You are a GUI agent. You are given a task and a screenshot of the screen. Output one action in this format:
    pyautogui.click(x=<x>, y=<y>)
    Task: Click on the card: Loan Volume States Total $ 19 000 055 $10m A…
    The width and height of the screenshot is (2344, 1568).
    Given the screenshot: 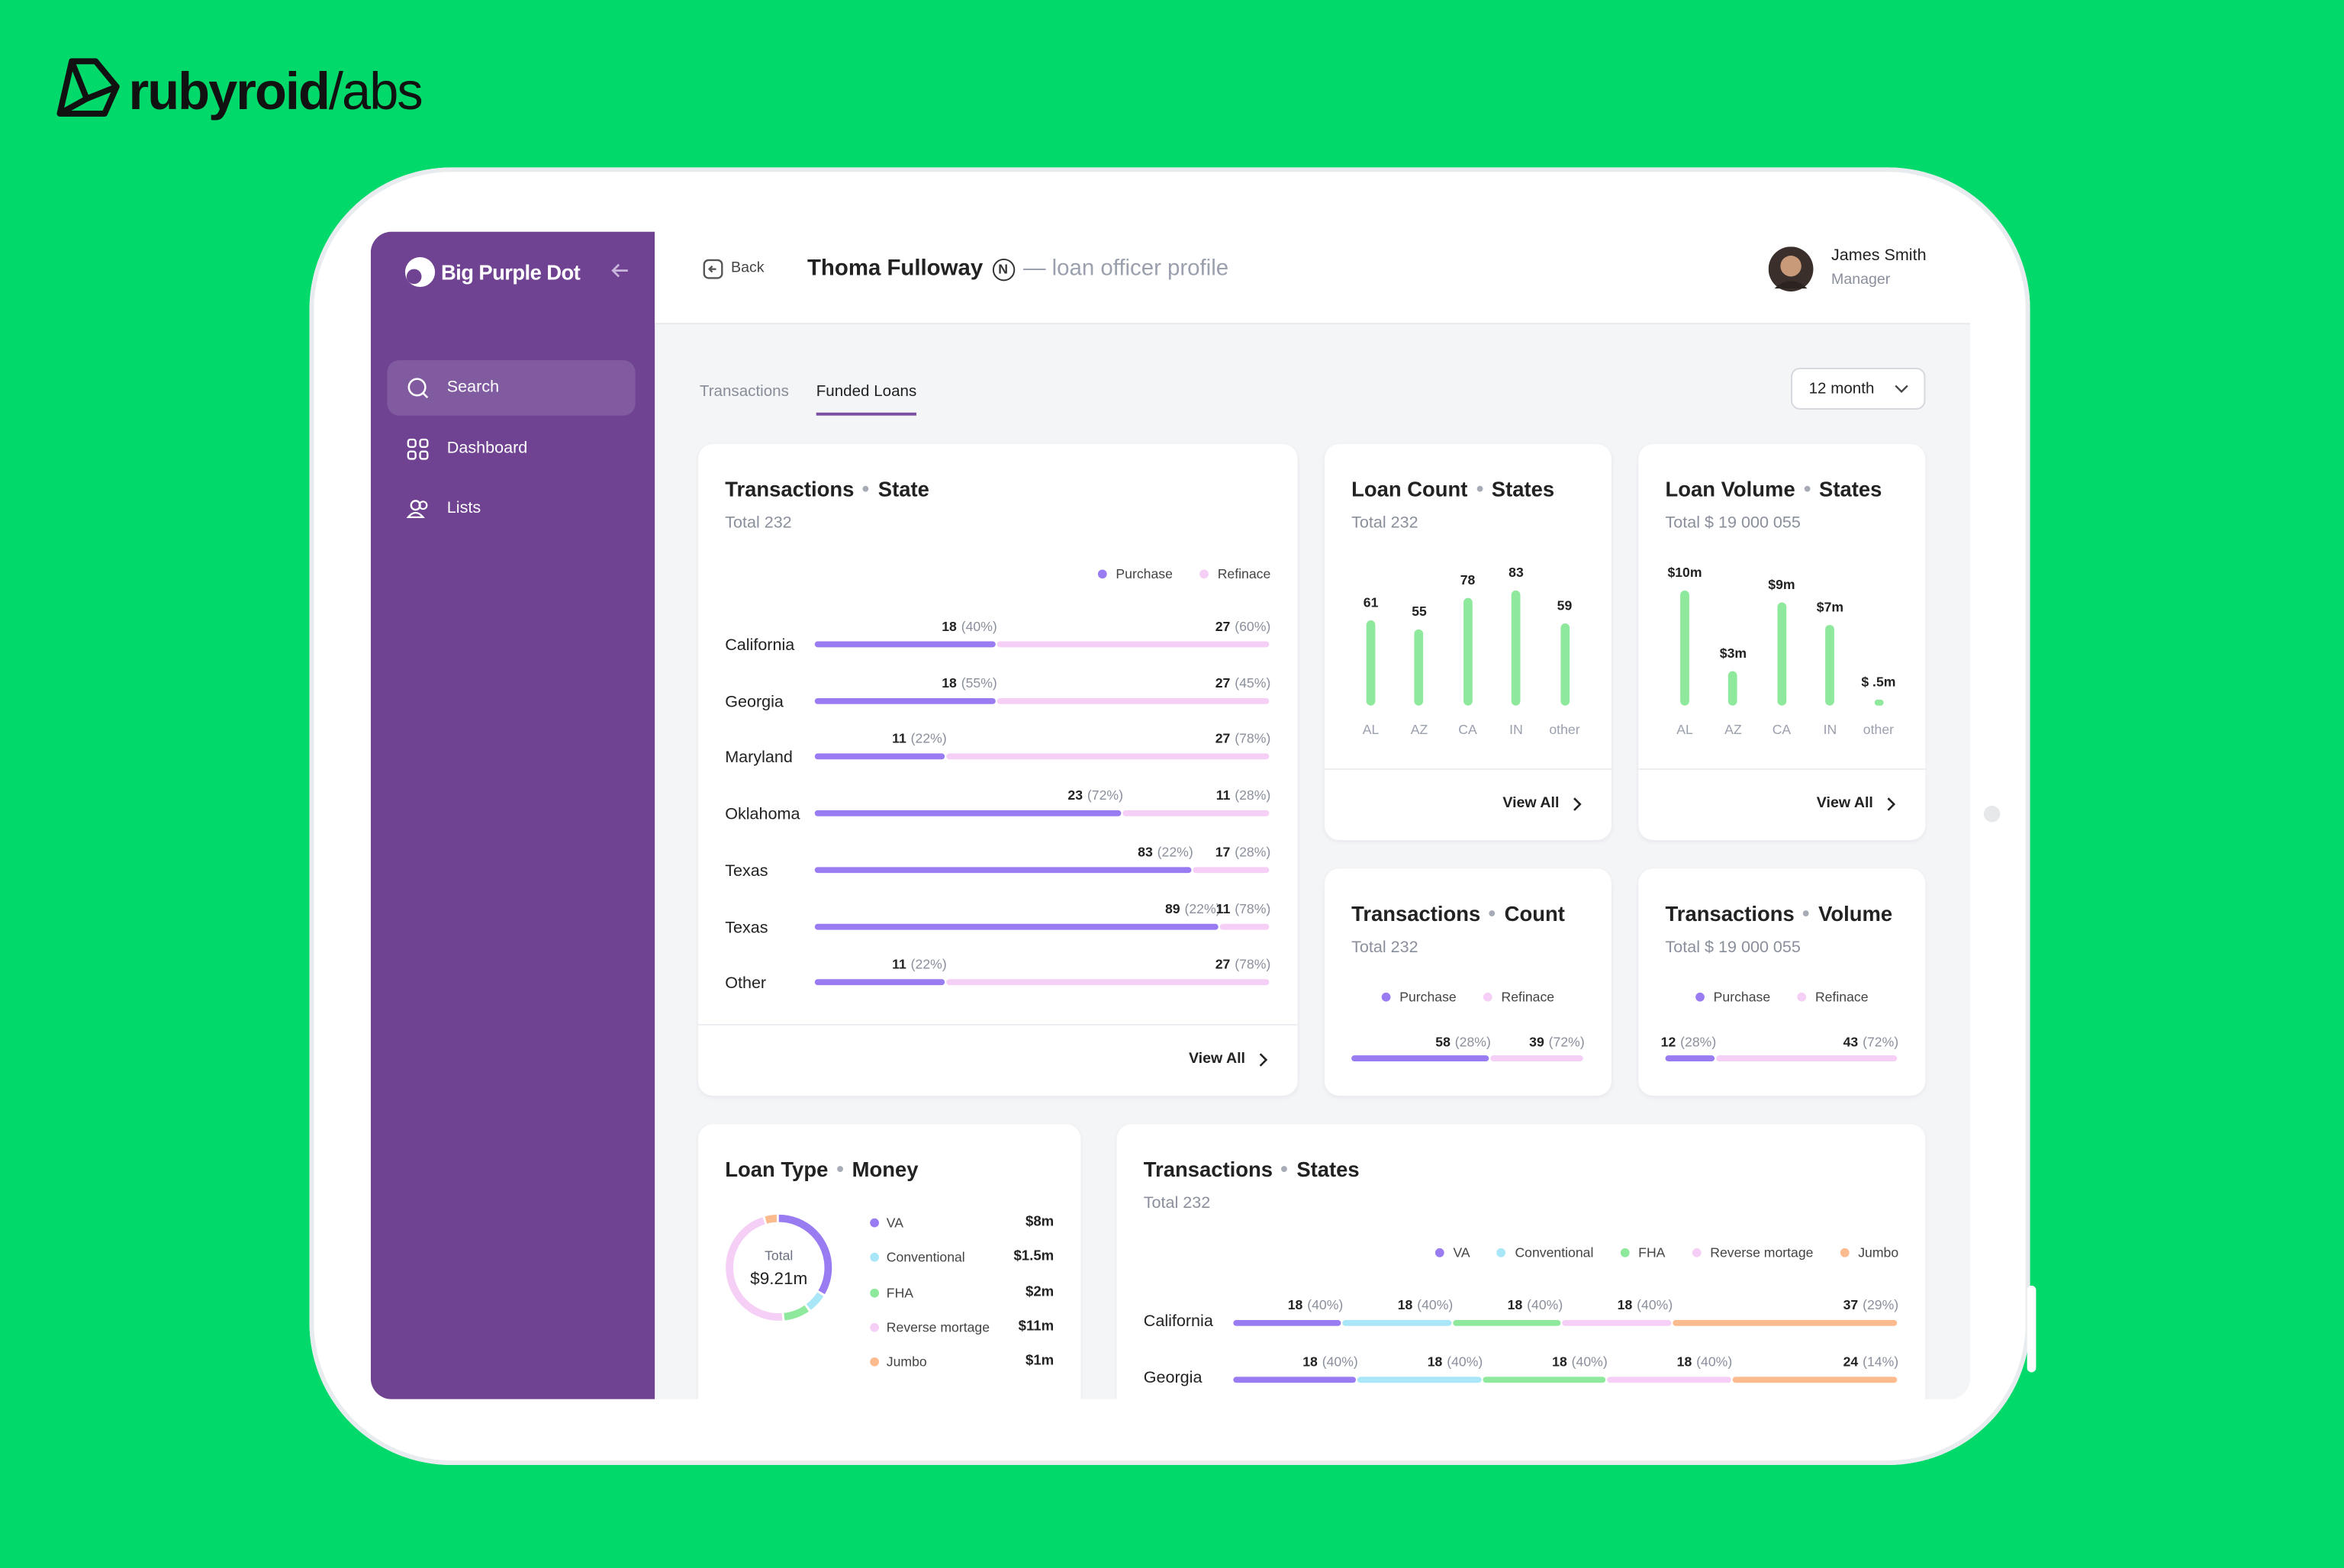 What is the action you would take?
    pyautogui.click(x=1782, y=642)
    